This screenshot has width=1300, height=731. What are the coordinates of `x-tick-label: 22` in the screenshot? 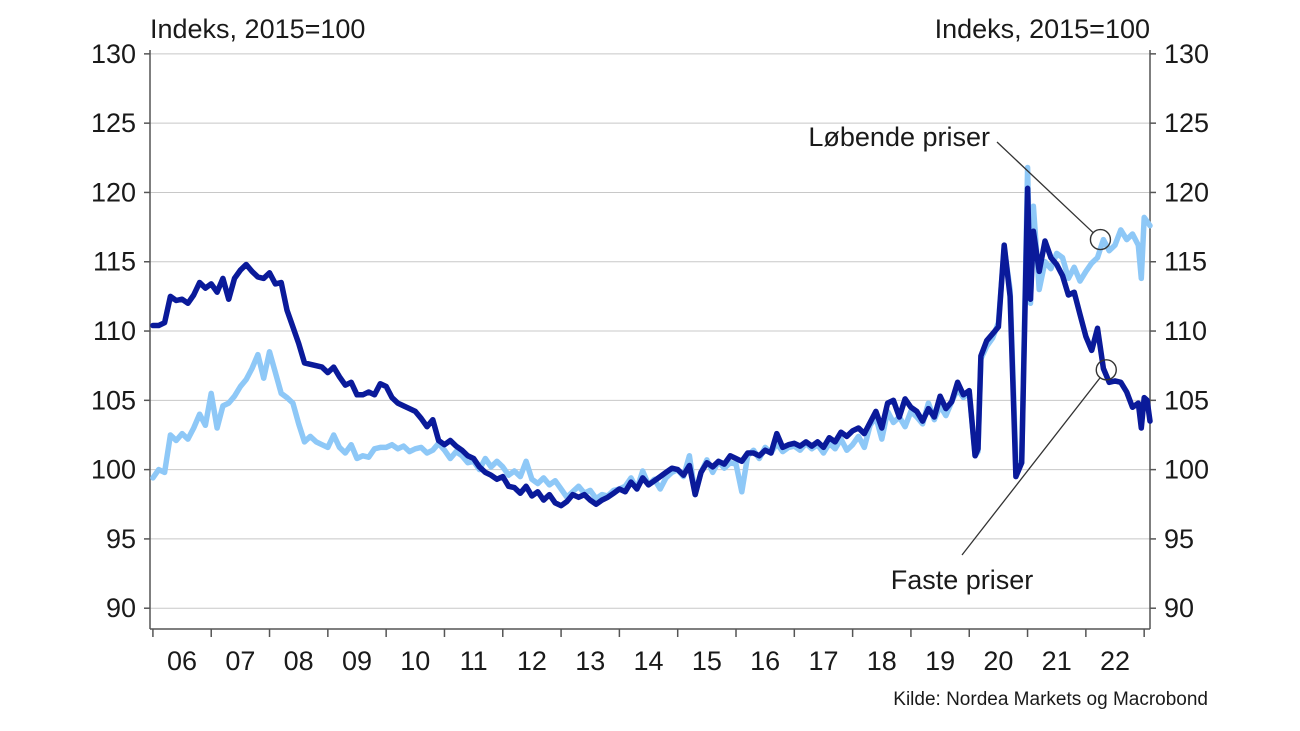 It's located at (1115, 661).